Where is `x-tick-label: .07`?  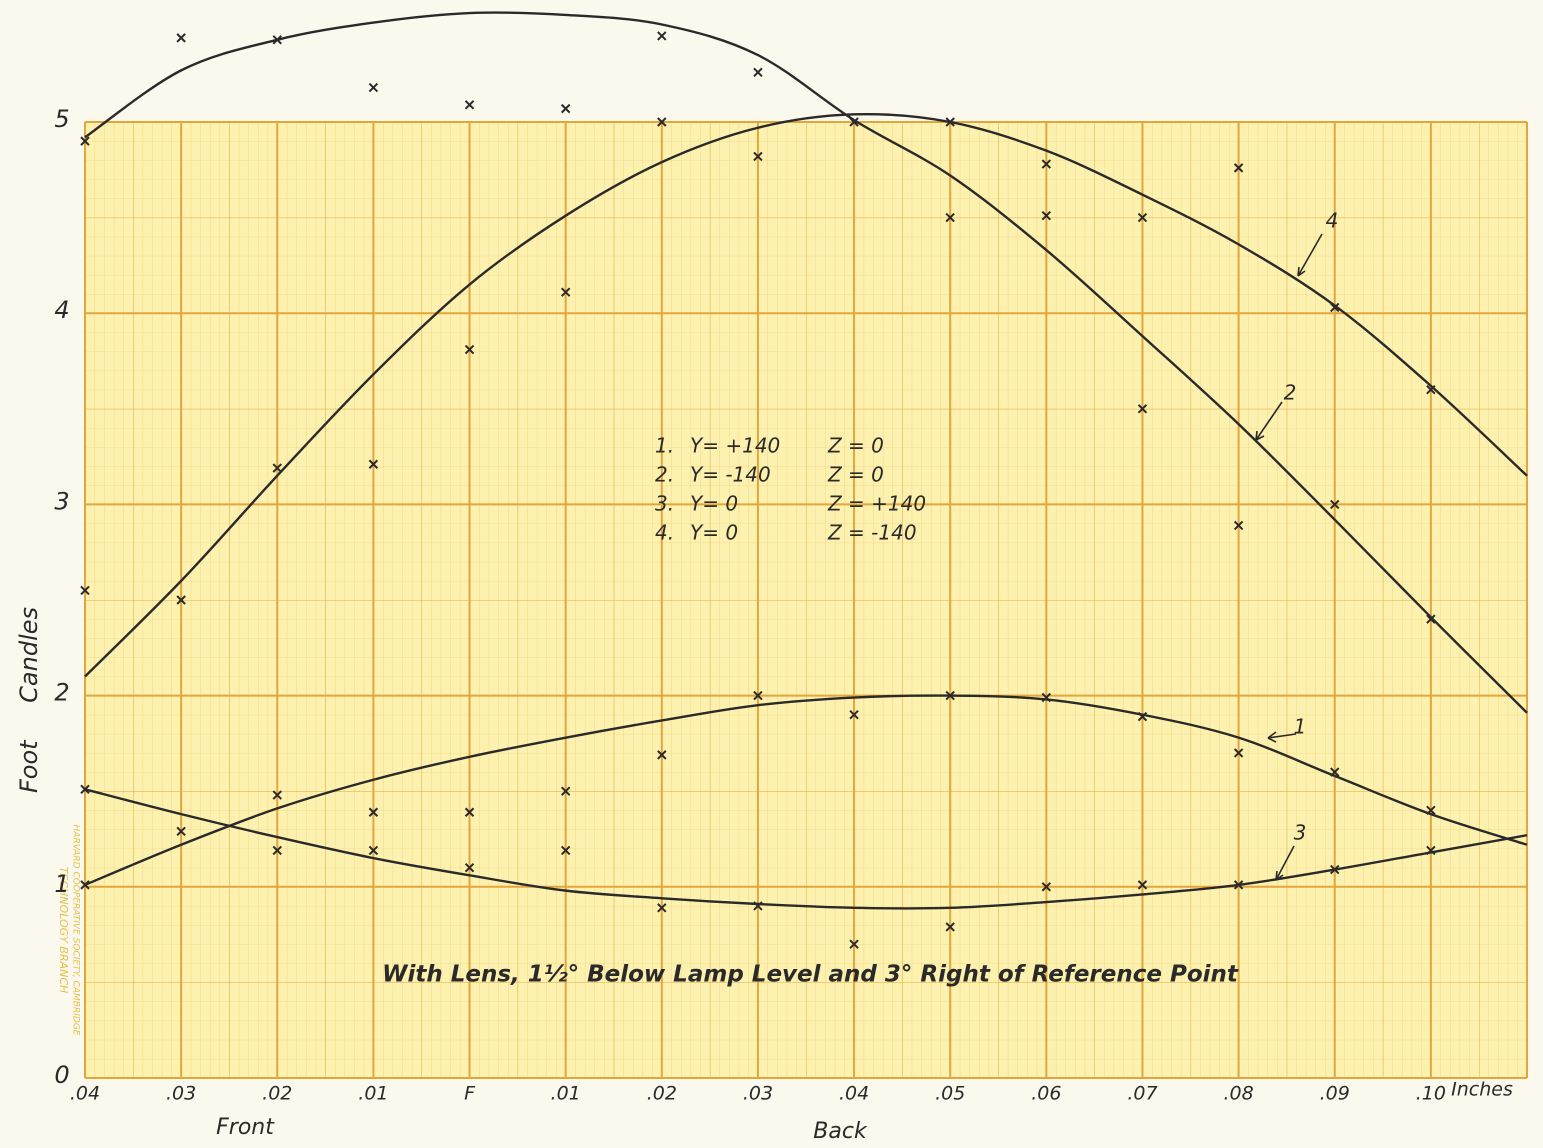 x-tick-label: .07 is located at coordinates (1142, 1094).